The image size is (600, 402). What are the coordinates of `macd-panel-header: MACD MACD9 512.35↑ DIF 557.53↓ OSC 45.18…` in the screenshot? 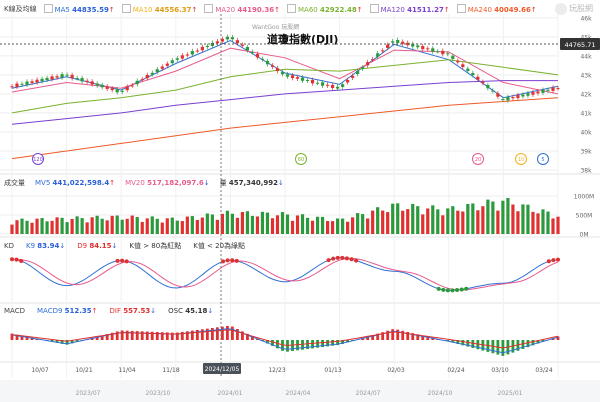 It's located at (108, 311).